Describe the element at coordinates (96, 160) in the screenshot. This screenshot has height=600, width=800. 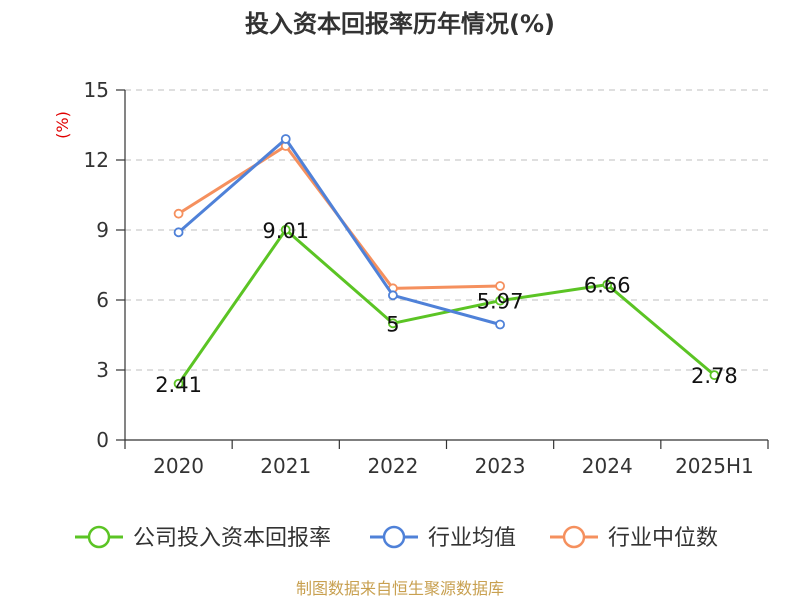
I see `y-tick-label: 12` at that location.